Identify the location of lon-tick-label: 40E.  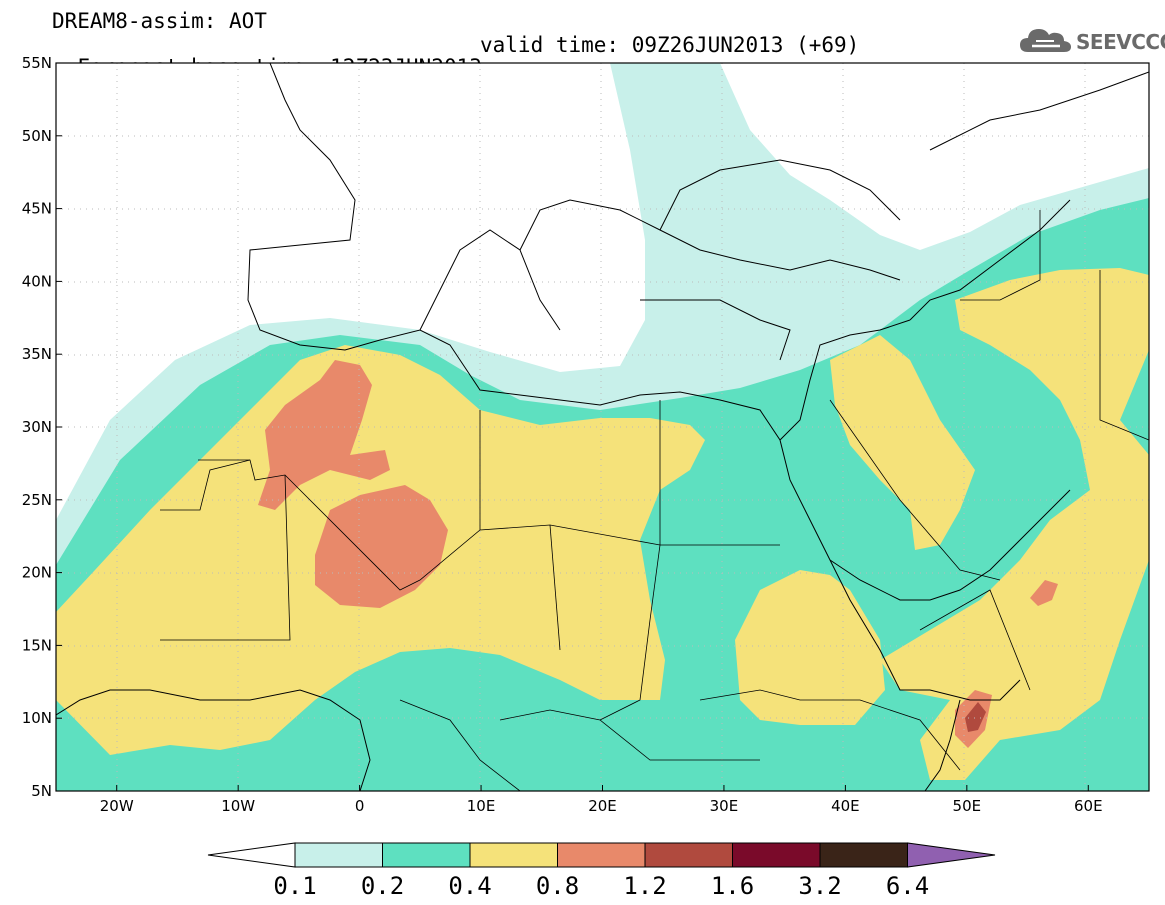
(845, 806).